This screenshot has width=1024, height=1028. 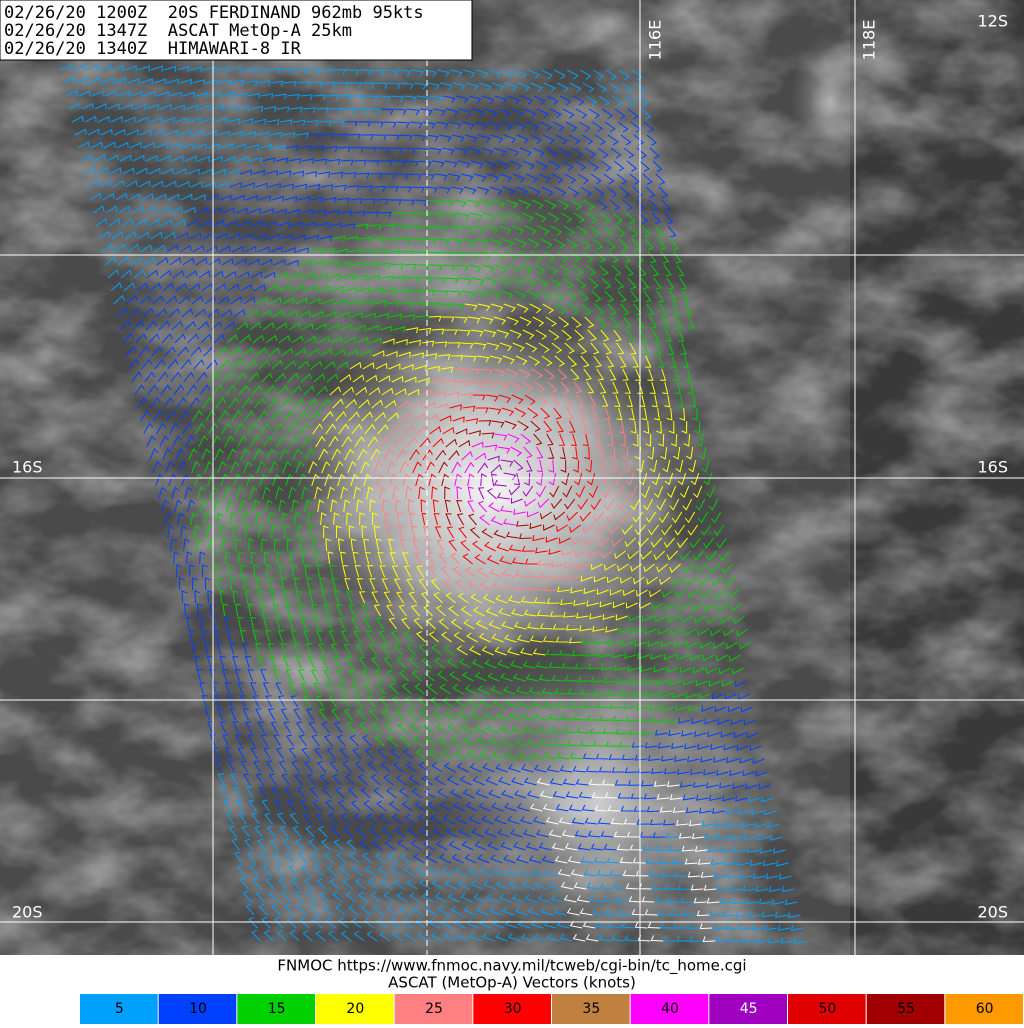 I want to click on legend-label: 55, so click(x=906, y=1009).